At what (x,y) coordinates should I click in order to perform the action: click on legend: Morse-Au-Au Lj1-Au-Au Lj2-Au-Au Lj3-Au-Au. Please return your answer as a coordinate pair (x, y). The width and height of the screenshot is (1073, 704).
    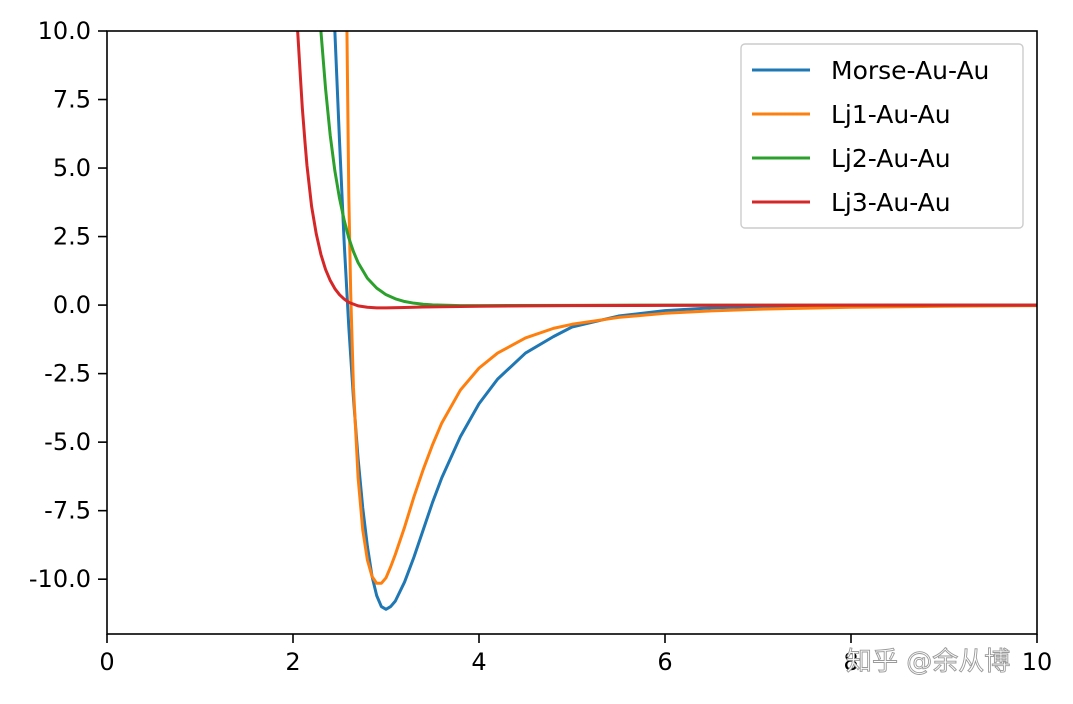
    Looking at the image, I should click on (882, 136).